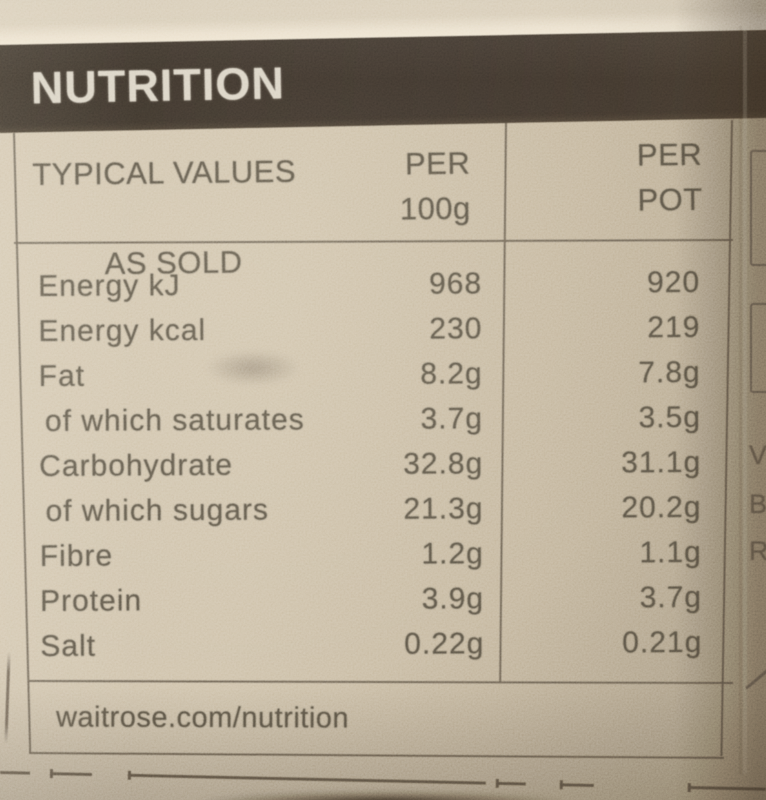 The image size is (766, 800). I want to click on row-value-perpot: 31.1g, so click(661, 462).